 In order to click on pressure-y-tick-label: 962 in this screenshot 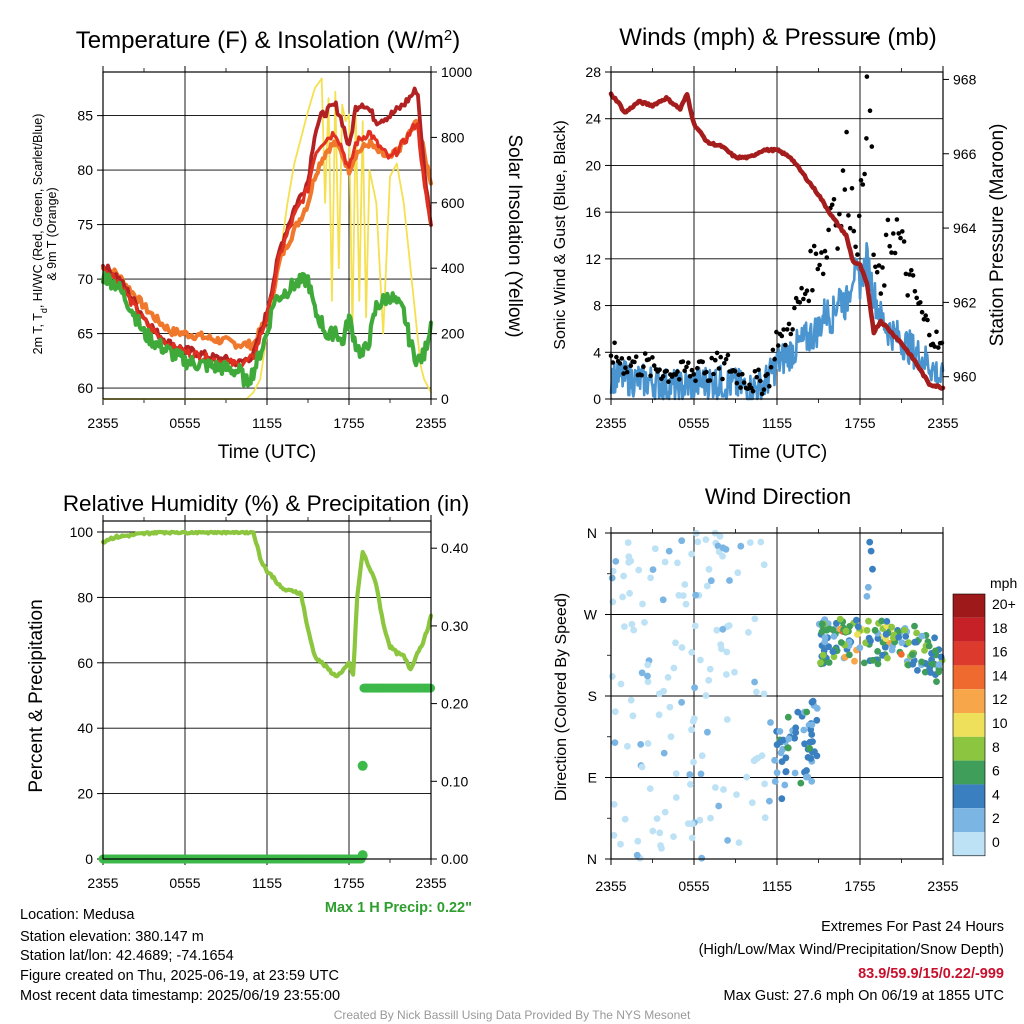, I will do `click(965, 302)`.